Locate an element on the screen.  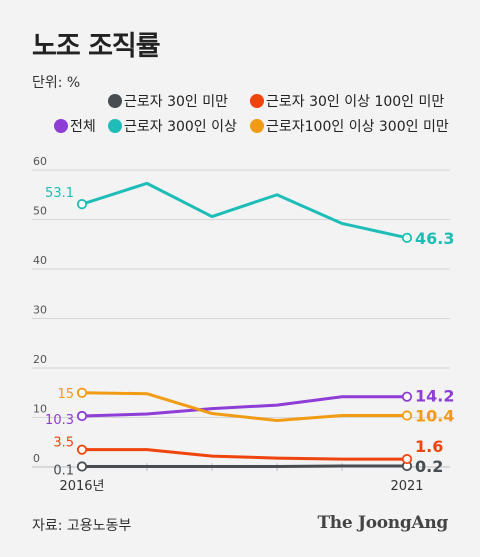
y-tick-label: 30 is located at coordinates (40, 310).